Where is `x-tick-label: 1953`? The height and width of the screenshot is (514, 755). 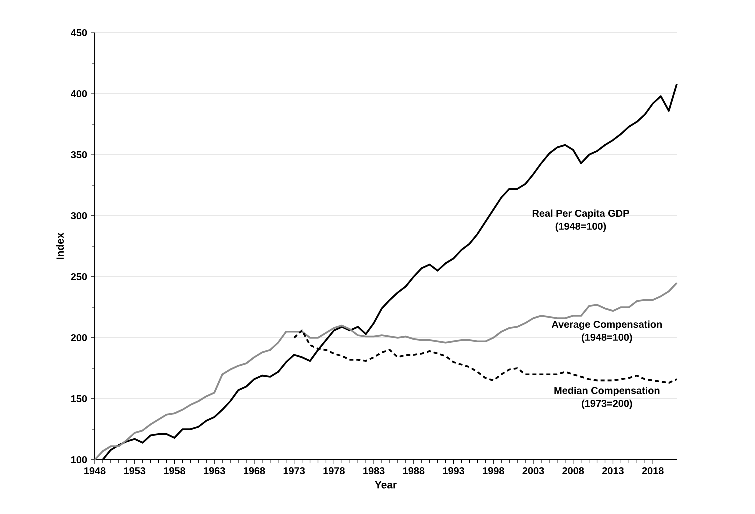 x-tick-label: 1953 is located at coordinates (135, 471).